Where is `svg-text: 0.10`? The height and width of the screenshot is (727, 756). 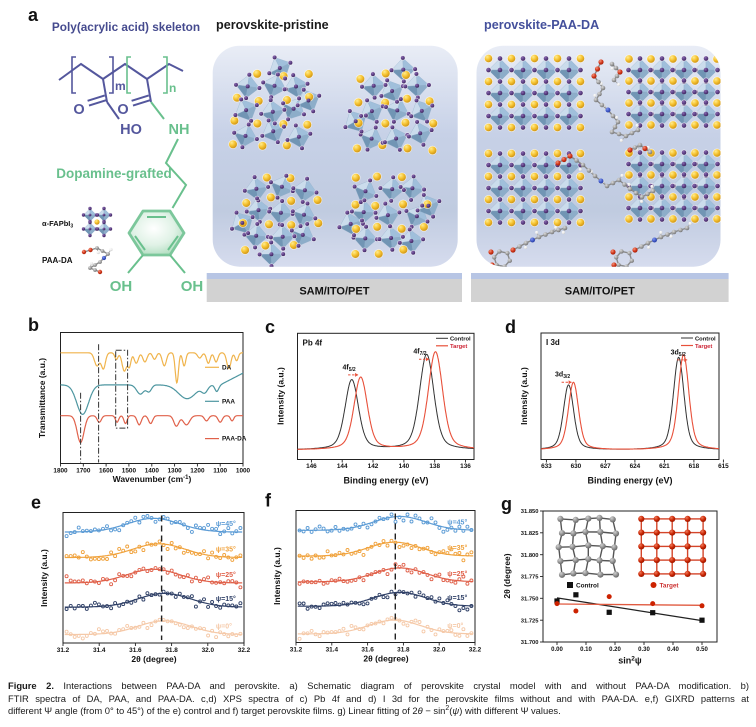
svg-text: 0.10 is located at coordinates (586, 650).